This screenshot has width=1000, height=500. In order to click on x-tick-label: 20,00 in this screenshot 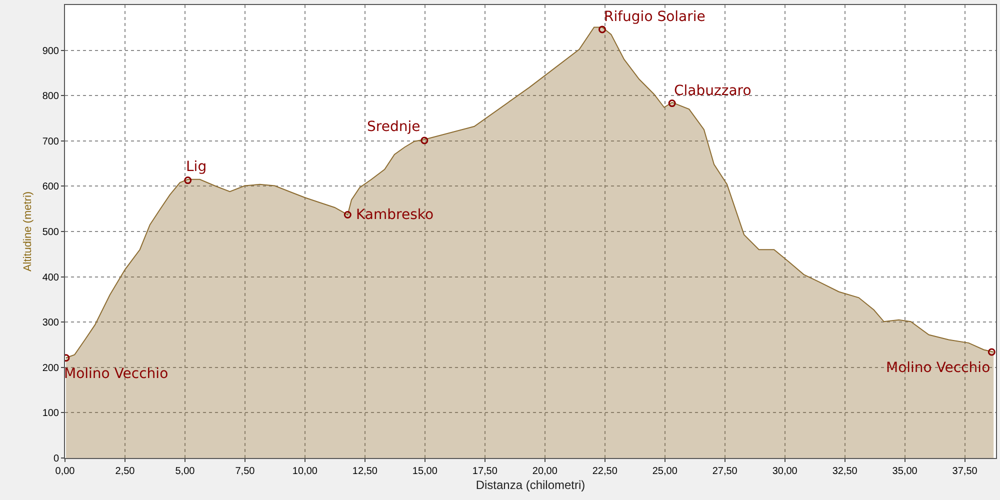, I will do `click(545, 471)`.